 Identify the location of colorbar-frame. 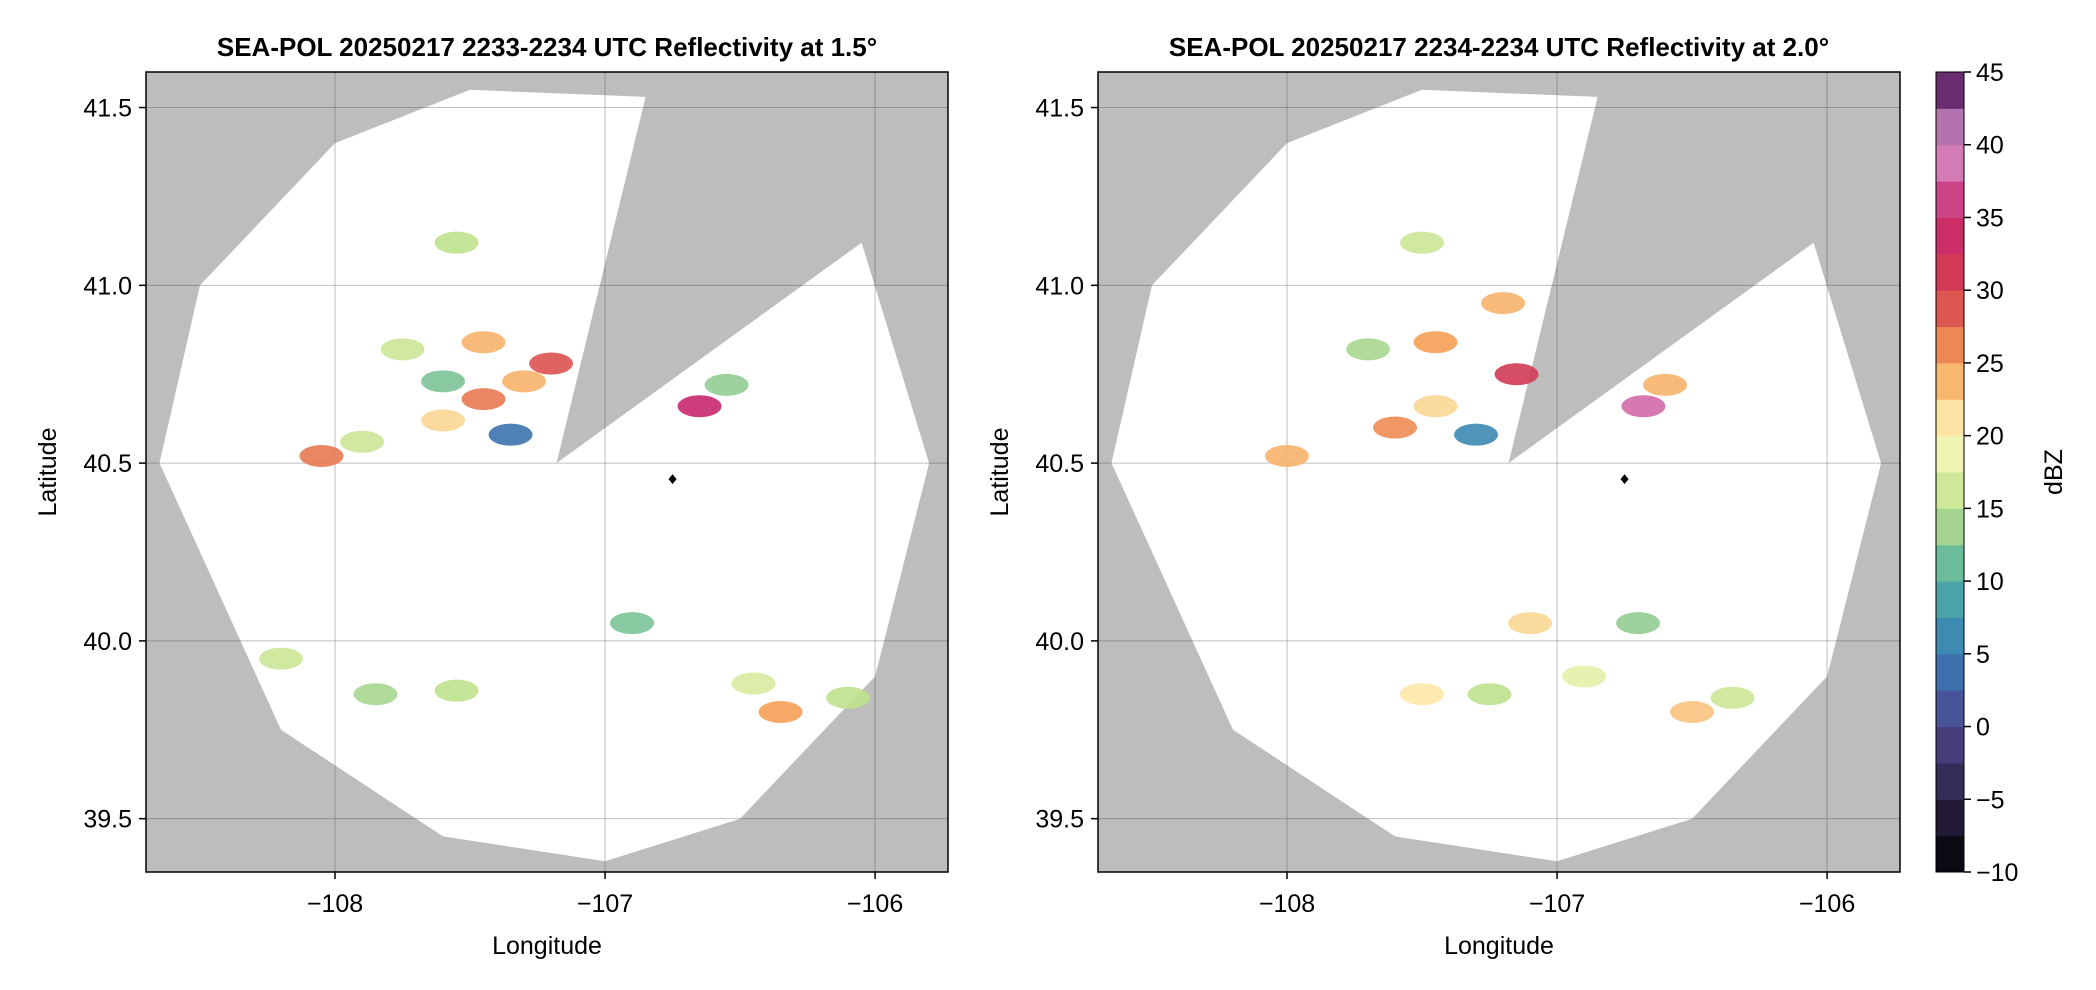
(1950, 472).